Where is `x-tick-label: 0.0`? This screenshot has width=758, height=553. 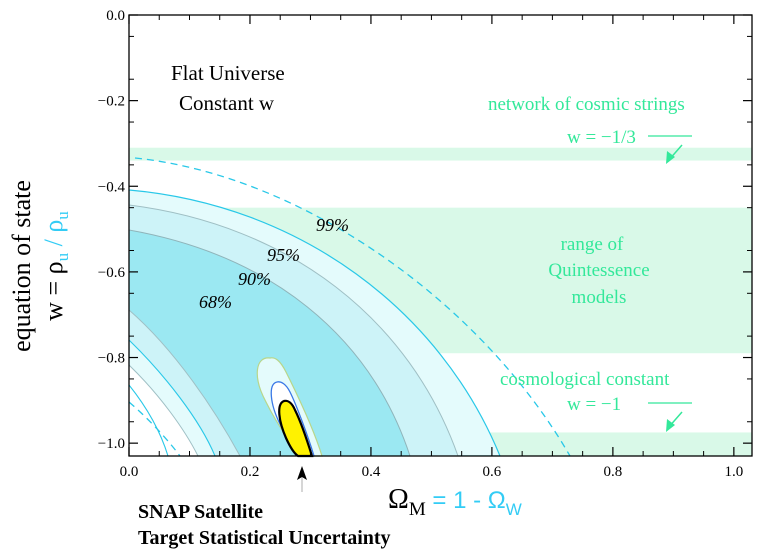
x-tick-label: 0.0 is located at coordinates (129, 472).